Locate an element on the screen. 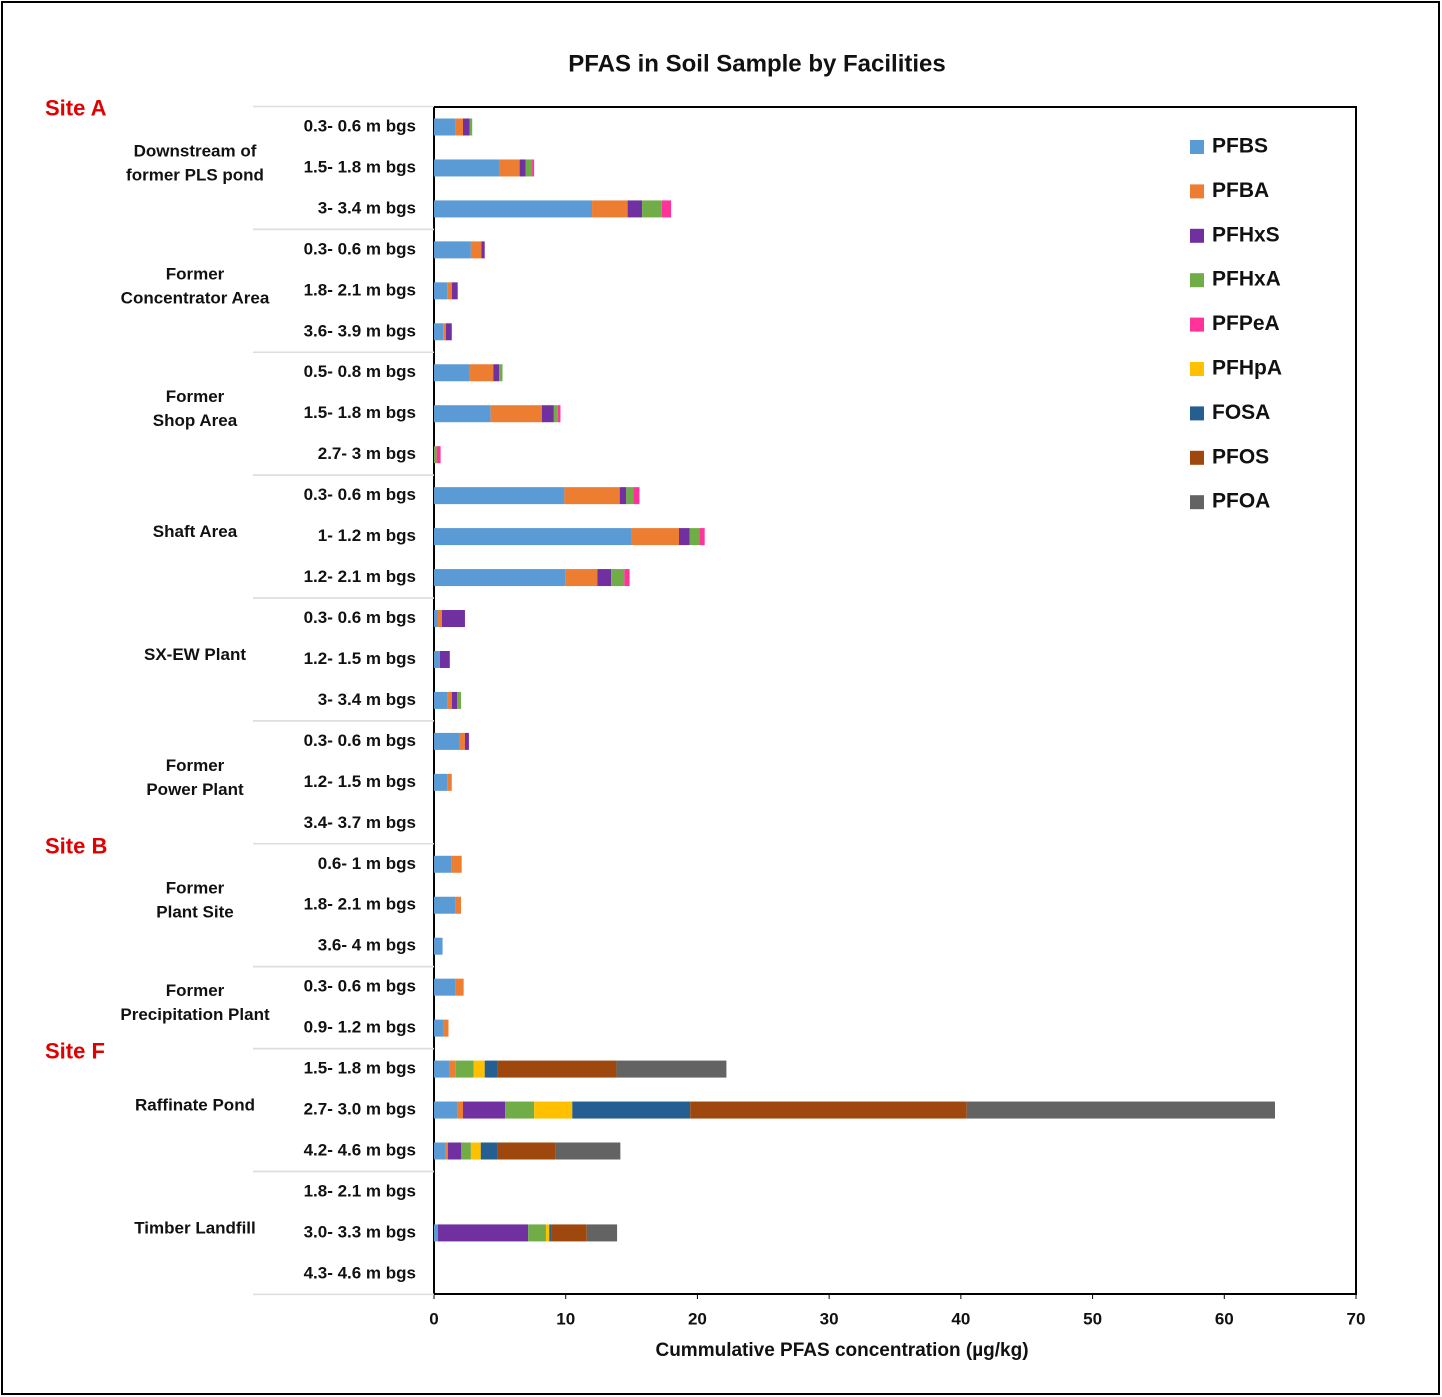 The image size is (1442, 1397). site-label: Site B is located at coordinates (76, 846).